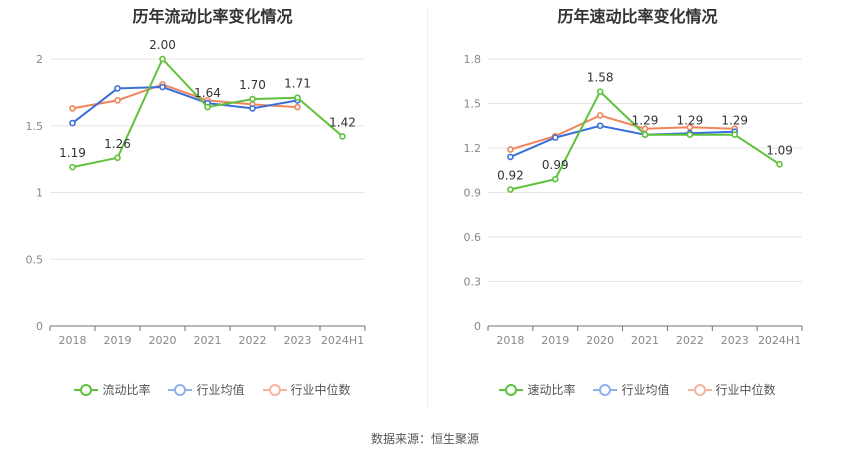 The width and height of the screenshot is (850, 459). What do you see at coordinates (473, 148) in the screenshot?
I see `y-tick-label: 1.2` at bounding box center [473, 148].